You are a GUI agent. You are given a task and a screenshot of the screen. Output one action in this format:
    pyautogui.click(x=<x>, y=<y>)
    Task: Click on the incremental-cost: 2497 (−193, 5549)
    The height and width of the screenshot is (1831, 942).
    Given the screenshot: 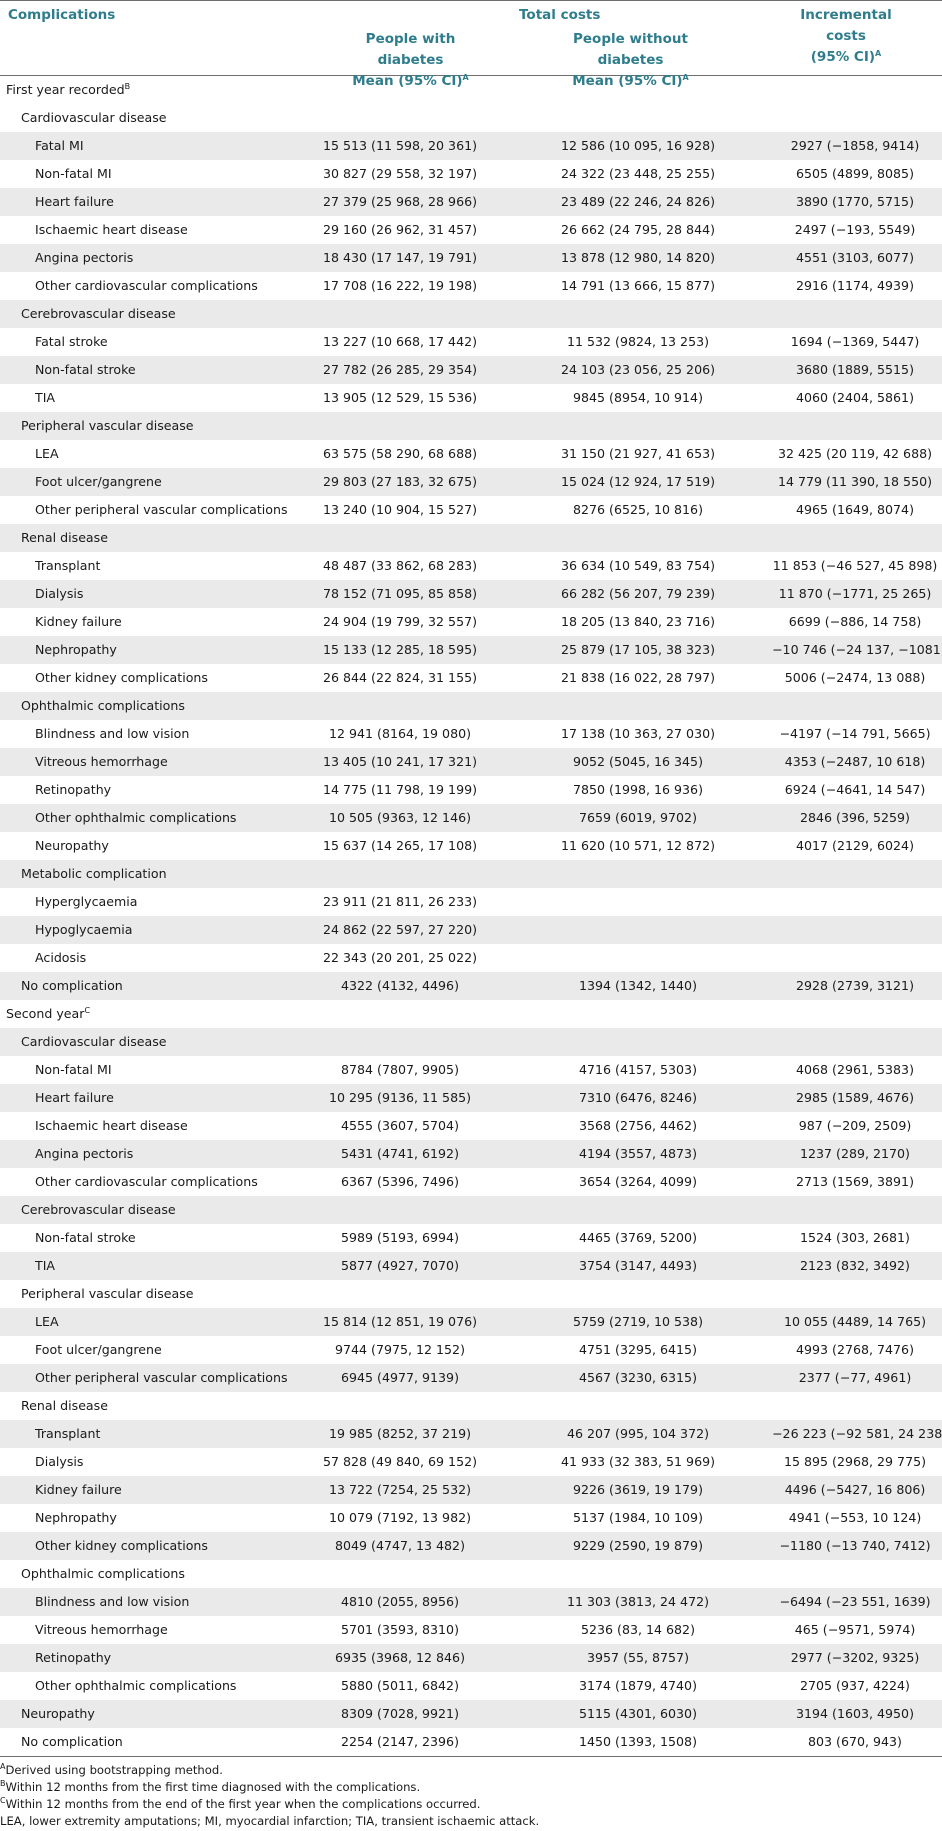 What is the action you would take?
    pyautogui.click(x=855, y=229)
    